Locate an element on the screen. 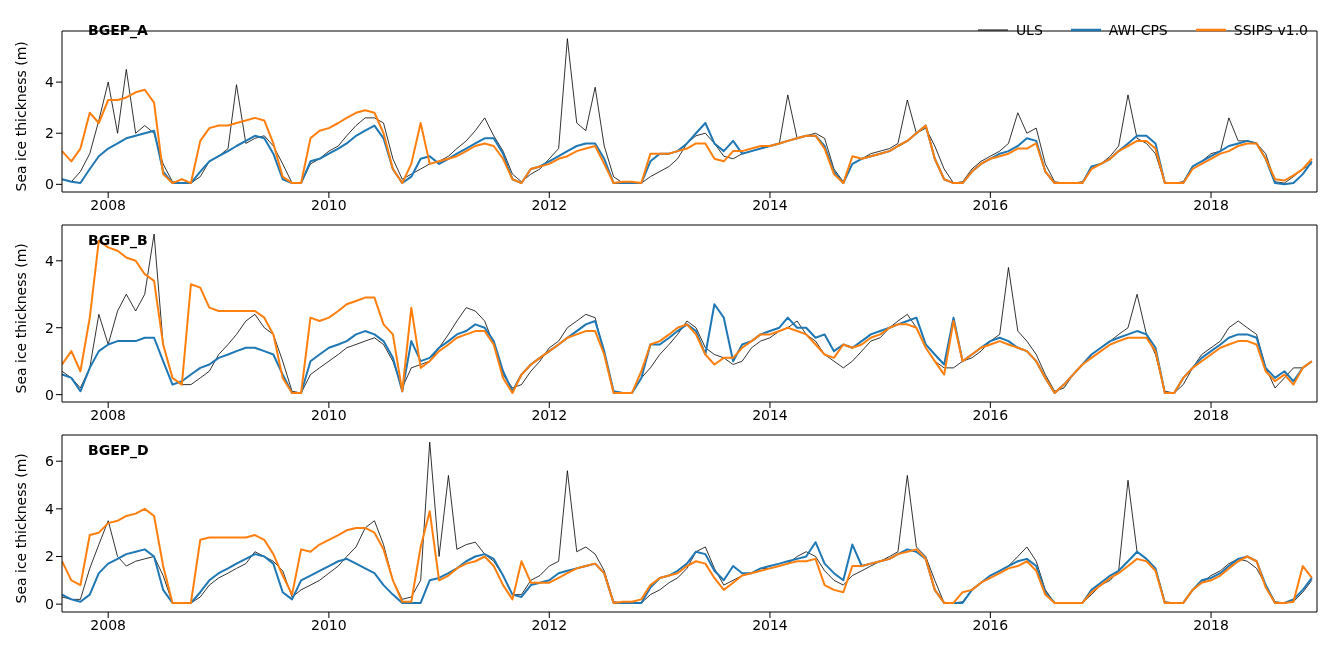  legend-label: ULS is located at coordinates (1028, 30).